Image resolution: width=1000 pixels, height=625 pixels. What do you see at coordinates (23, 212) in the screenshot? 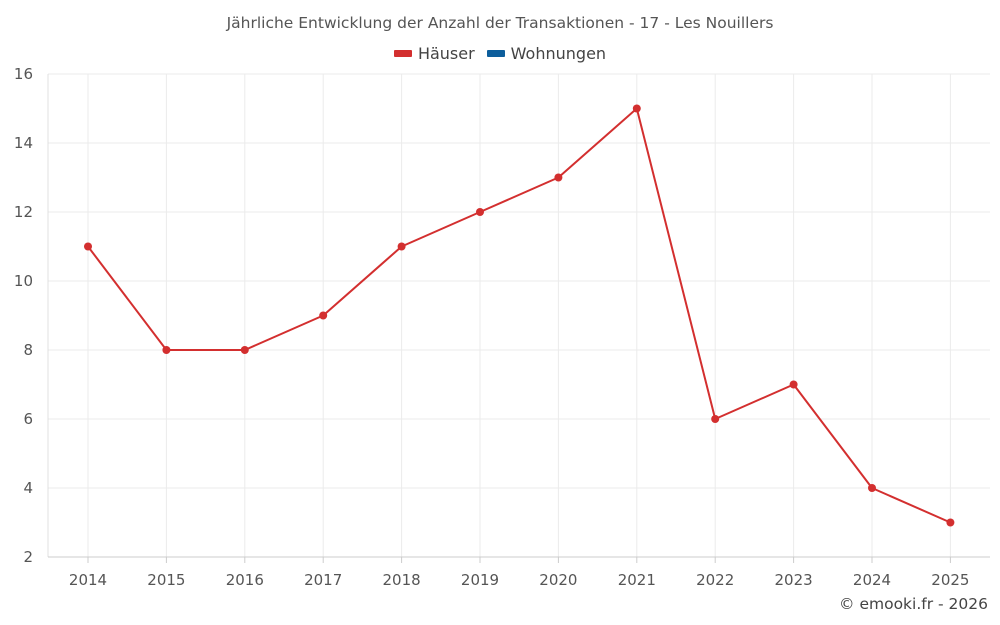
I see `y-tick-label: 12` at bounding box center [23, 212].